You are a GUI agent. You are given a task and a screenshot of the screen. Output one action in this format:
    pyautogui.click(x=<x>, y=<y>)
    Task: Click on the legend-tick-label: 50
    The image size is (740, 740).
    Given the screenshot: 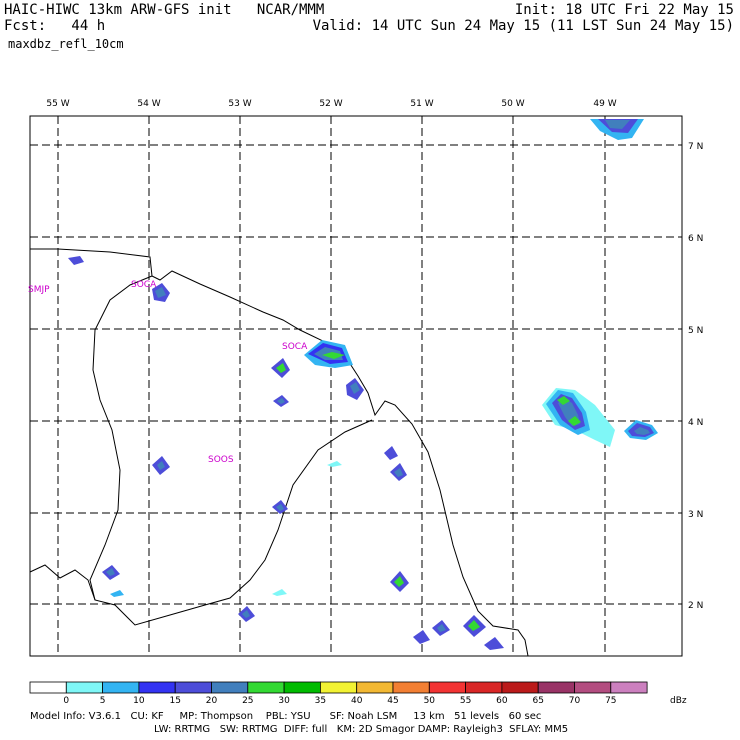 What is the action you would take?
    pyautogui.click(x=430, y=701)
    